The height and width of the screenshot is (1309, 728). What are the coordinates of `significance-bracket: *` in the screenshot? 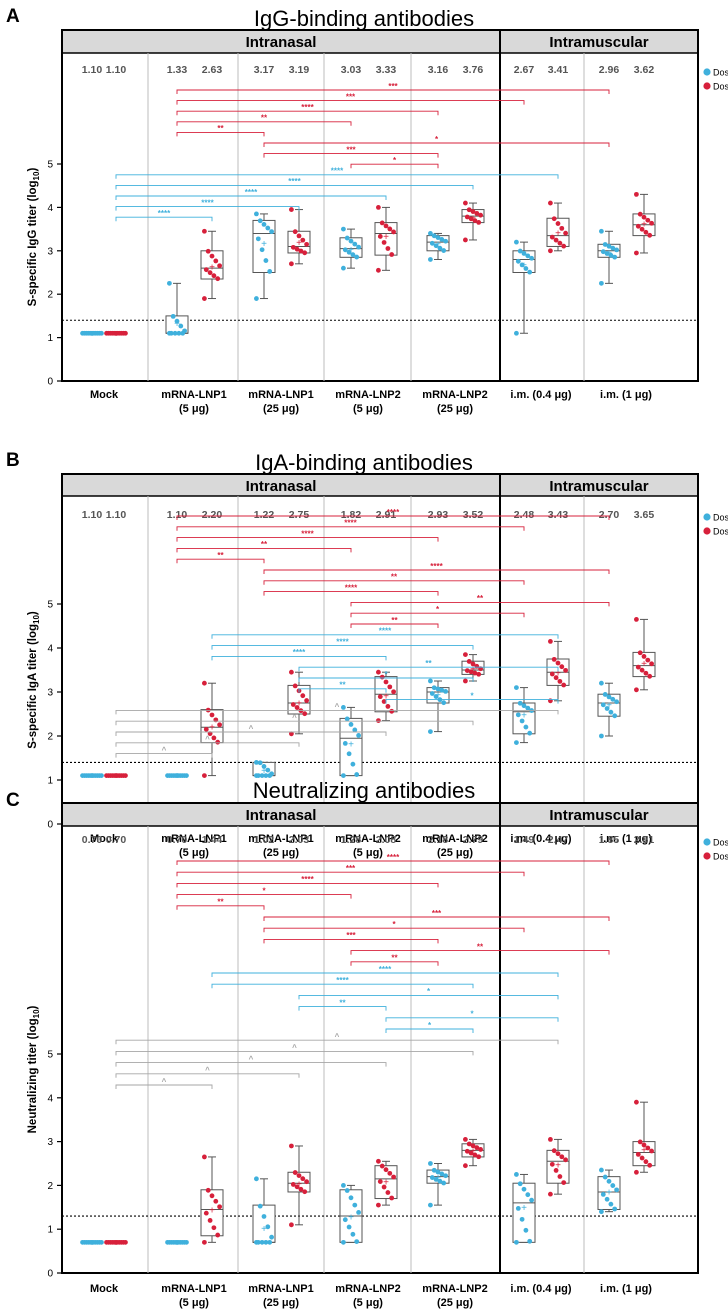 It's located at (437, 611).